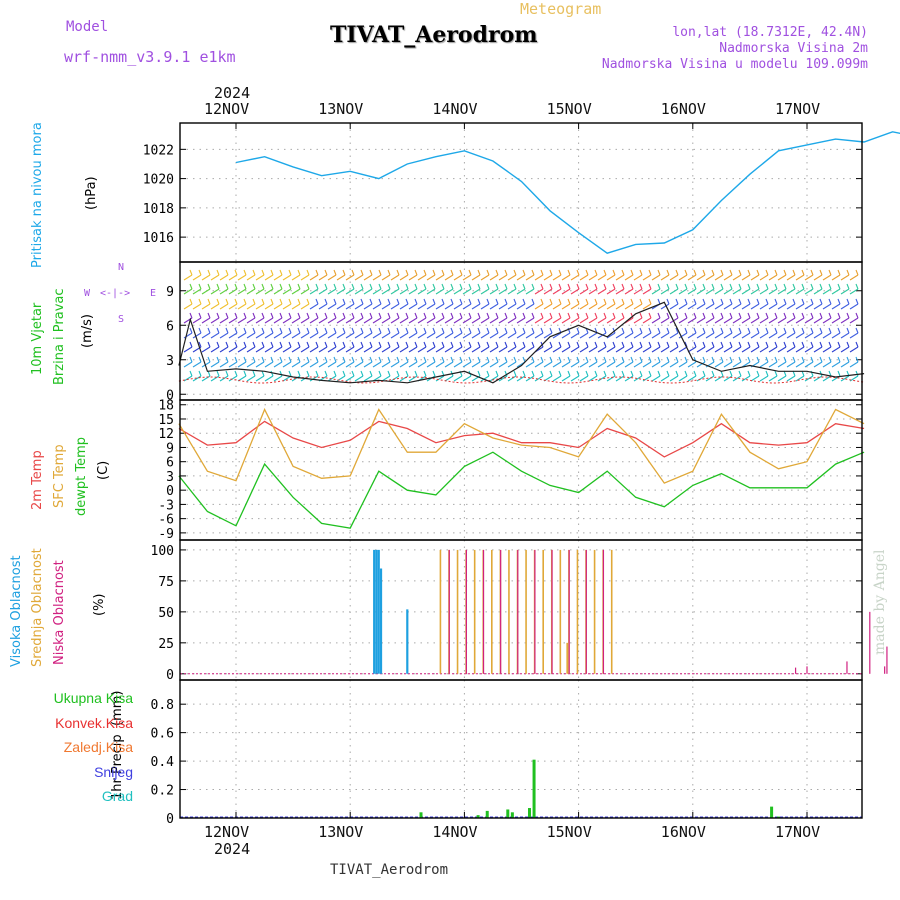 The width and height of the screenshot is (900, 900). What do you see at coordinates (455, 832) in the screenshot?
I see `date-tick-label: 14NOV` at bounding box center [455, 832].